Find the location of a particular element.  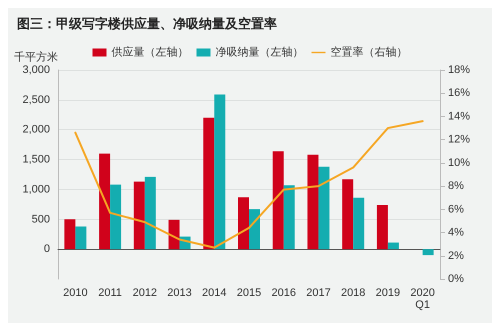

y2-tick-label: 8% is located at coordinates (456, 186).